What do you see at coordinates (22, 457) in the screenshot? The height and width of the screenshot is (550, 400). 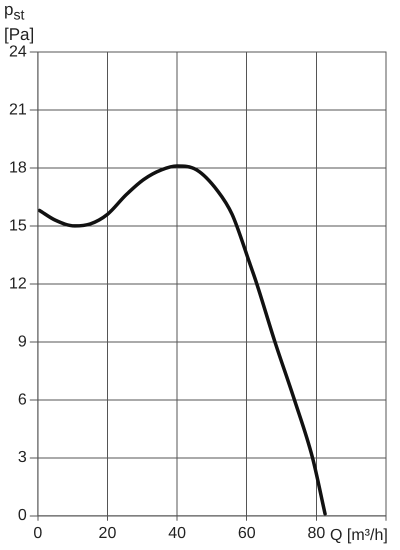 I see `y-tick-label: 3` at bounding box center [22, 457].